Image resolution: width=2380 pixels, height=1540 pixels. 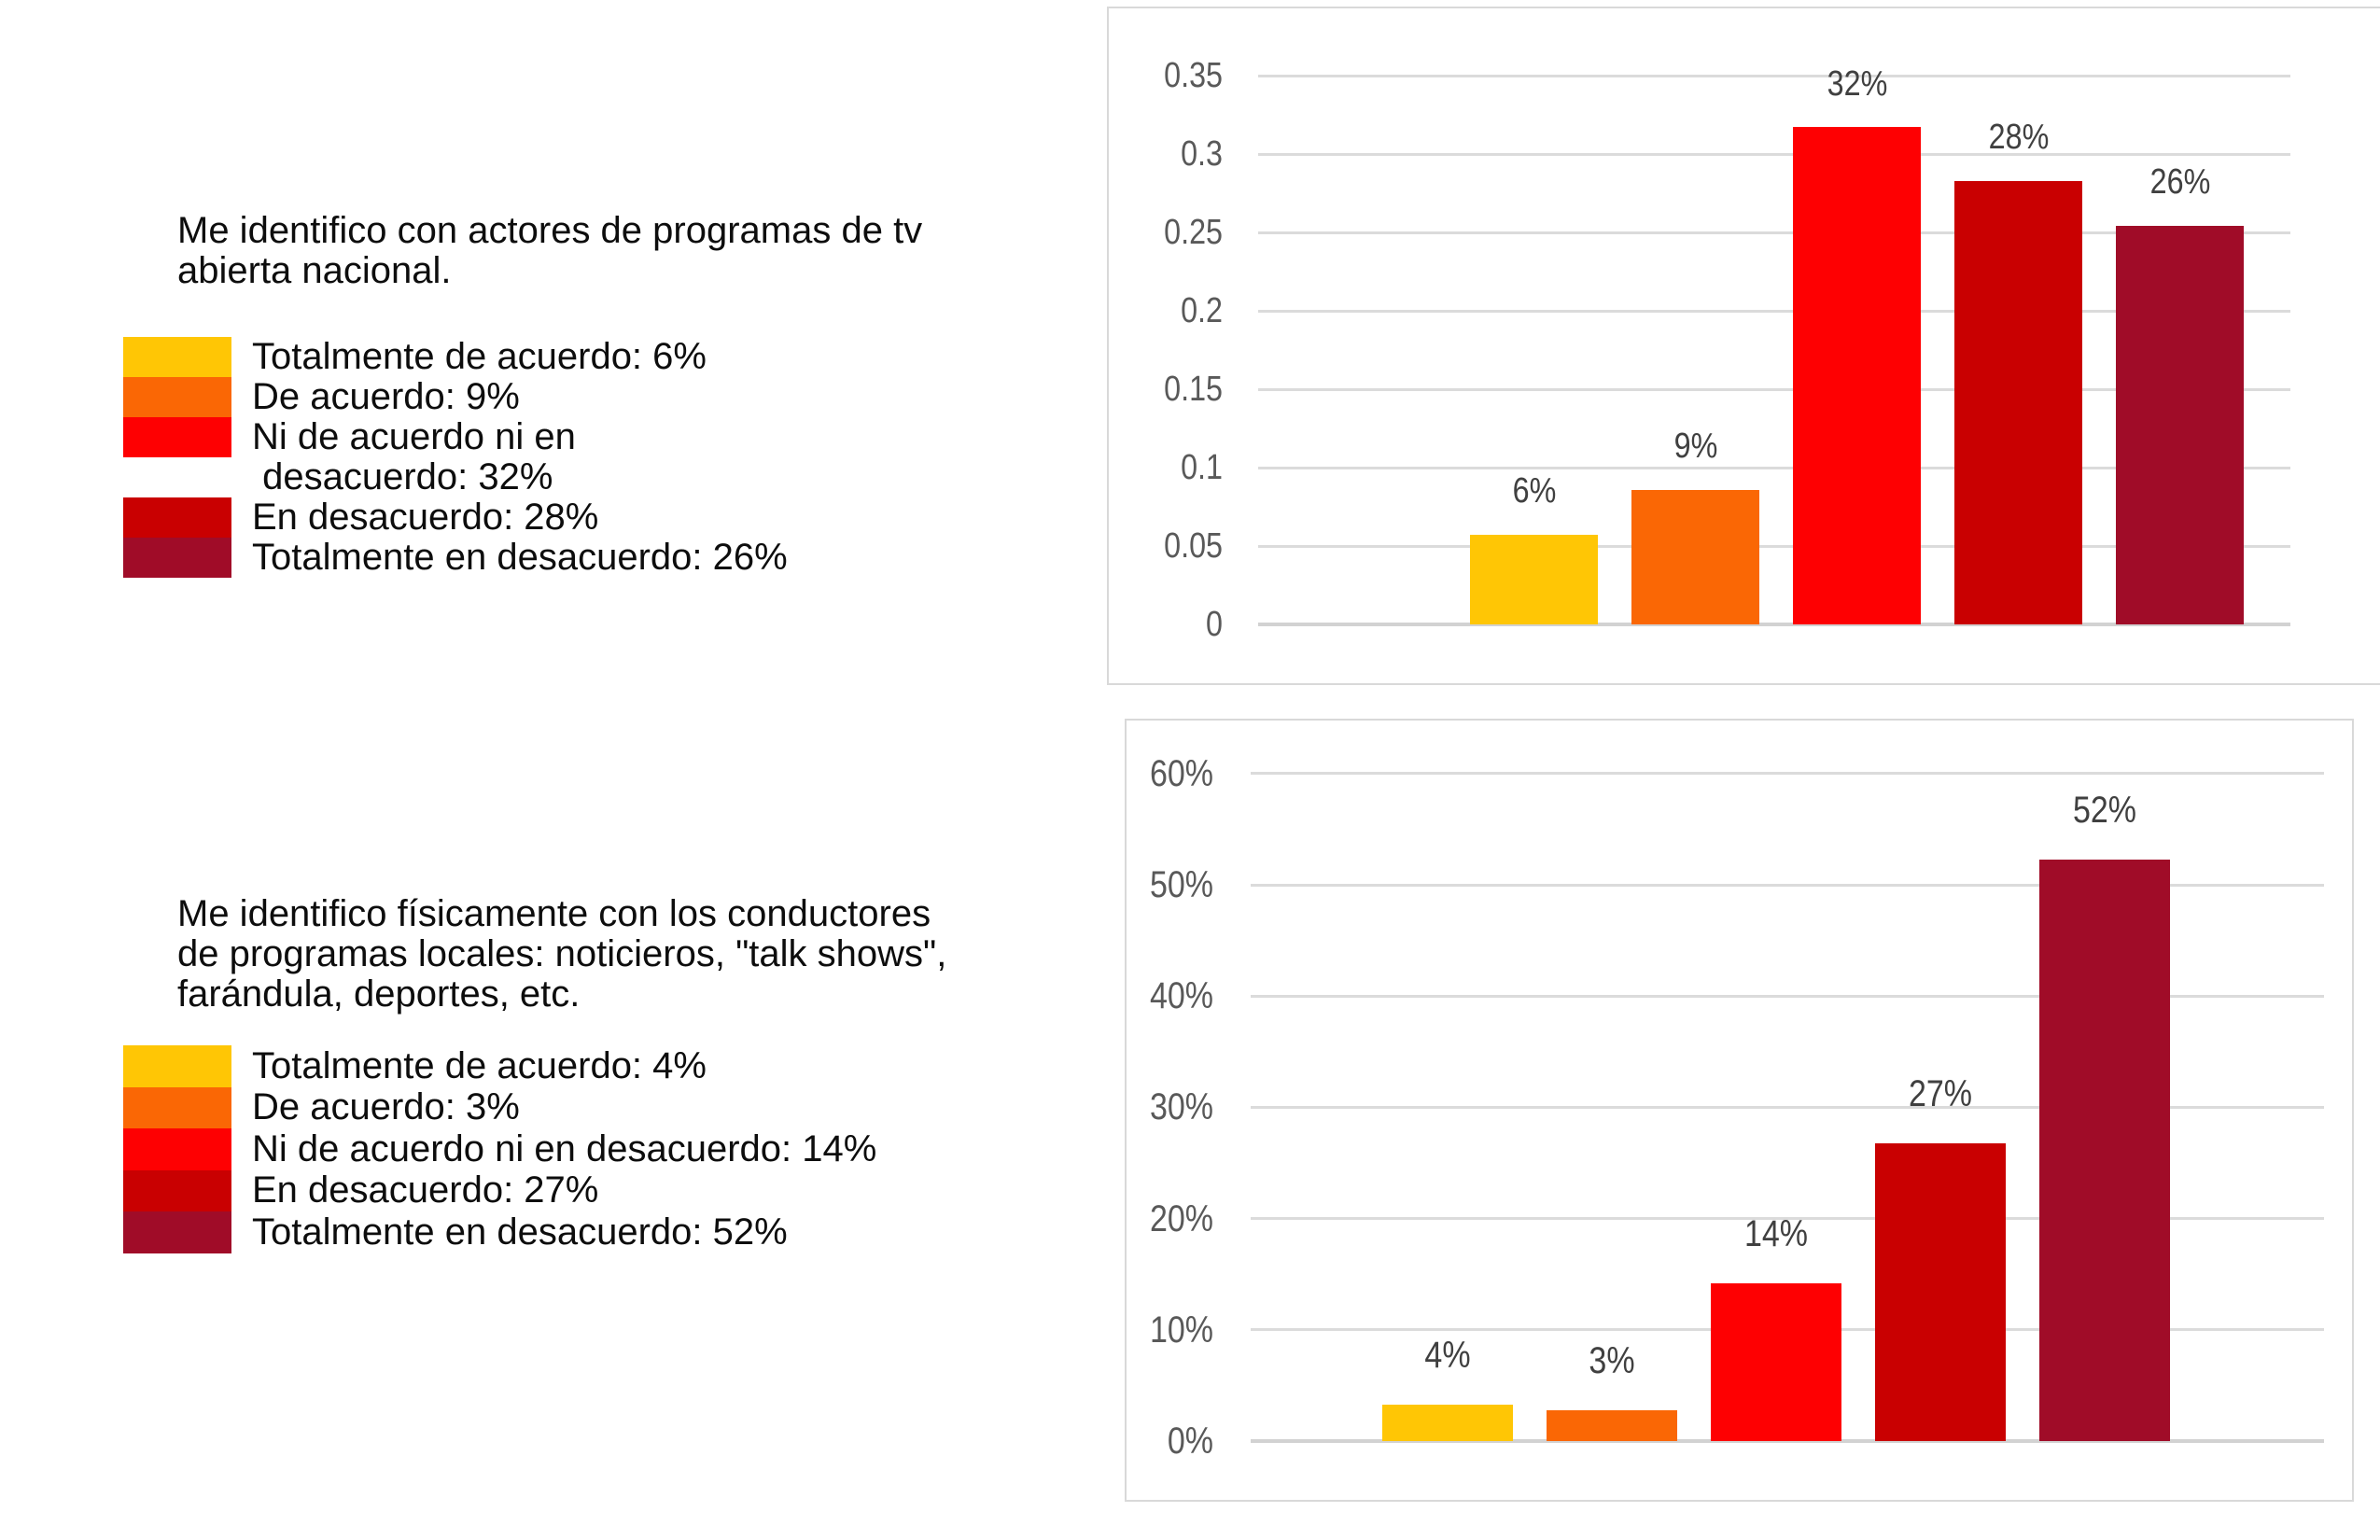 What do you see at coordinates (564, 1148) in the screenshot?
I see `legend-label: Ni de acuerdo ni en desacuerdo: 14%` at bounding box center [564, 1148].